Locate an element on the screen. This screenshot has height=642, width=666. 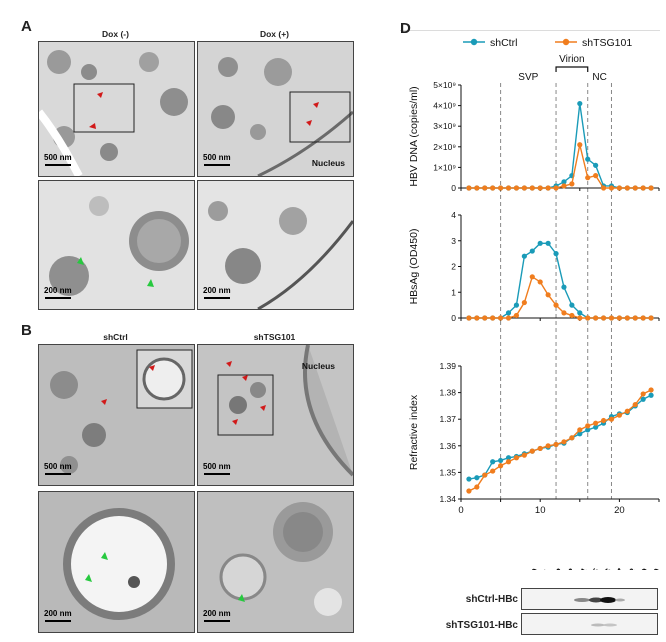
blot-label-shctrl: shCtrl-HBc is located at coordinates (491, 599).